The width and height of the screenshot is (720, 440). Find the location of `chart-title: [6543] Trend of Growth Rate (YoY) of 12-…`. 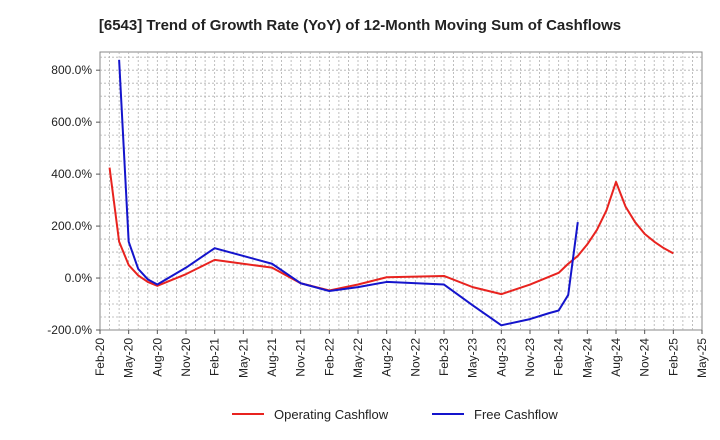

chart-title: [6543] Trend of Growth Rate (YoY) of 12-… is located at coordinates (360, 25).